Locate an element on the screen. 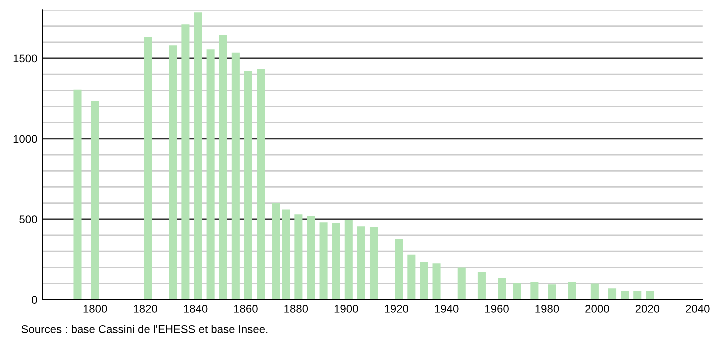  x-tick-label: 1920 is located at coordinates (397, 309).